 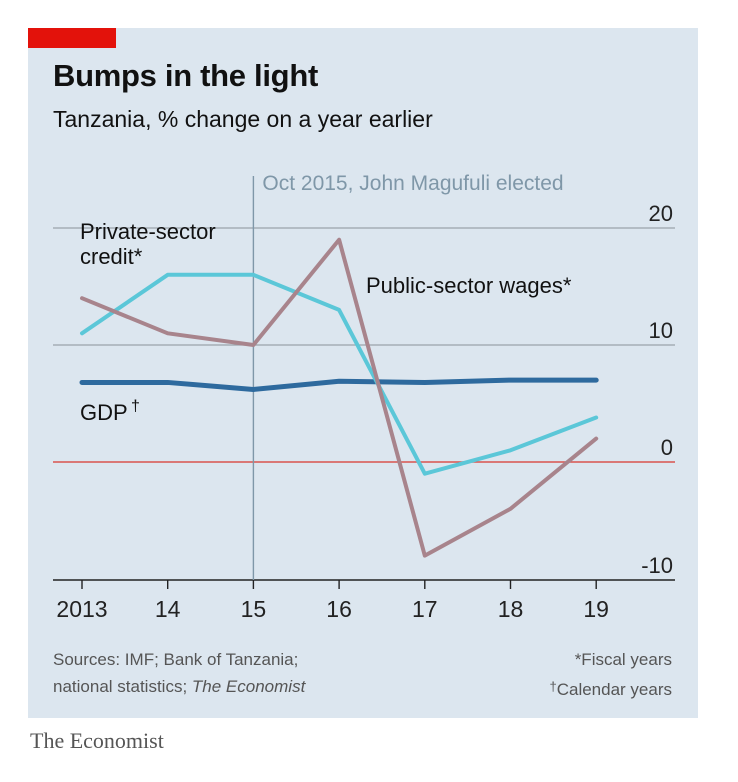 What do you see at coordinates (657, 389) in the screenshot?
I see `y-tick-labels: 0 10 20 -10` at bounding box center [657, 389].